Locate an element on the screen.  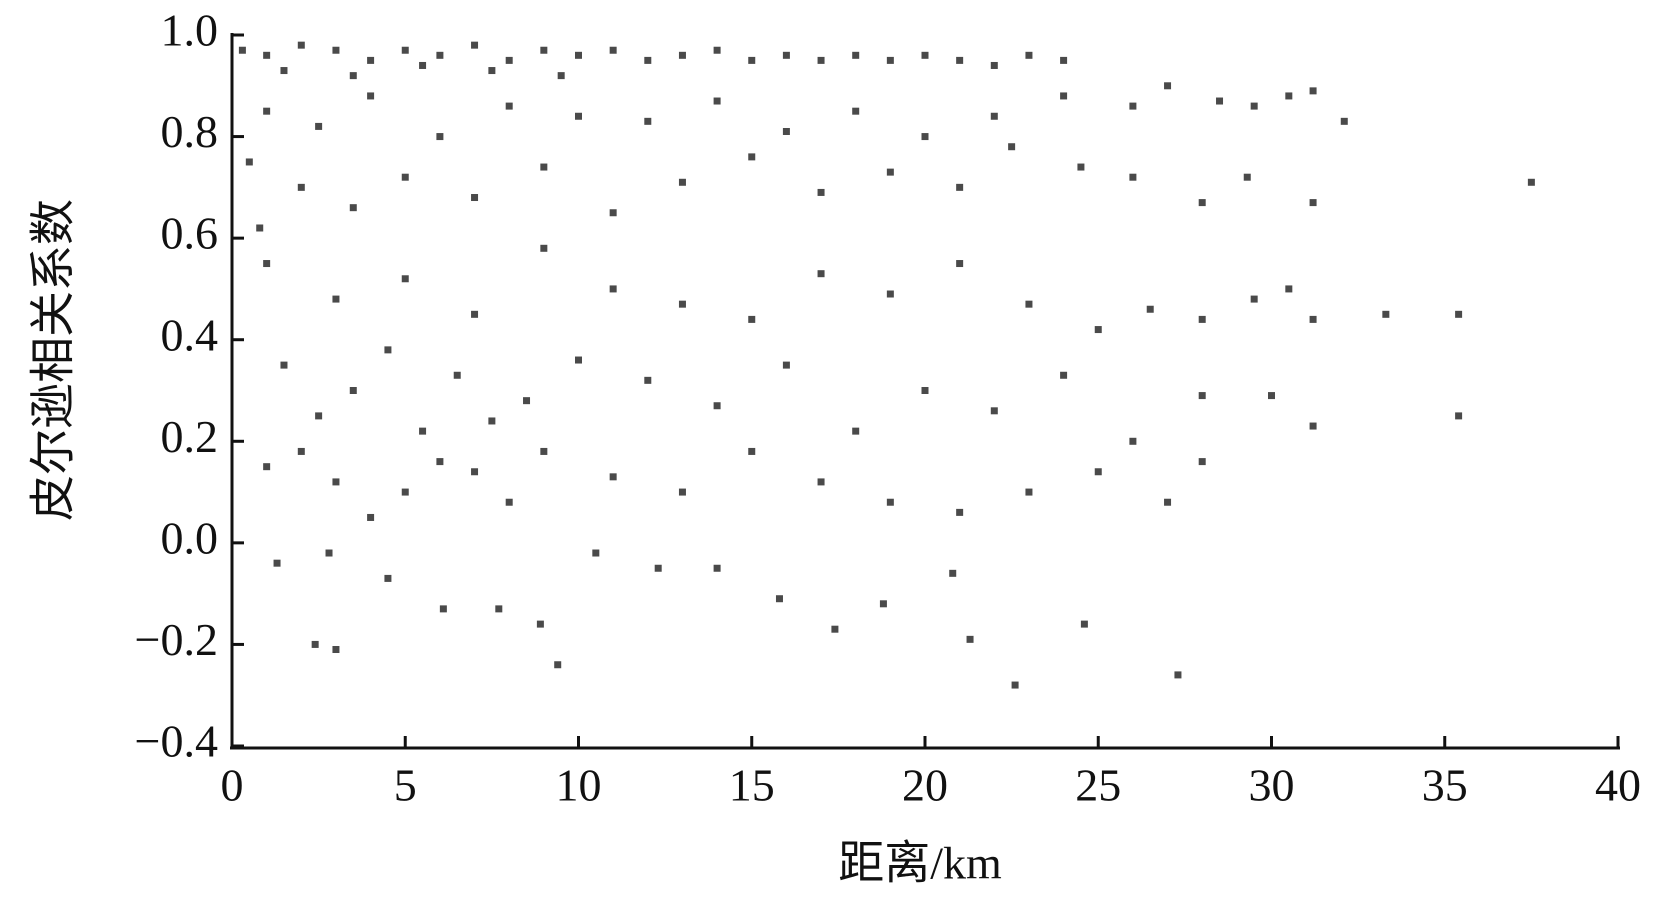
x-tick-label: 15 is located at coordinates (752, 785).